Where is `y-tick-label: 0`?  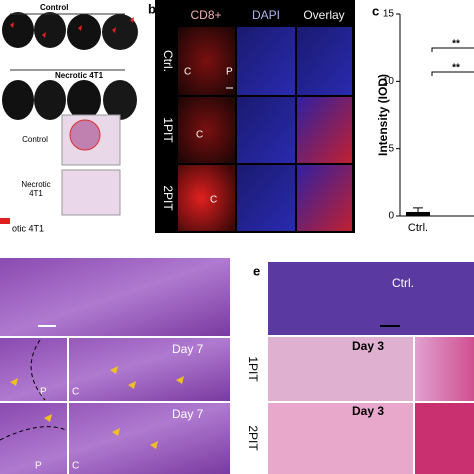
y-tick-label: 0 is located at coordinates (391, 216).